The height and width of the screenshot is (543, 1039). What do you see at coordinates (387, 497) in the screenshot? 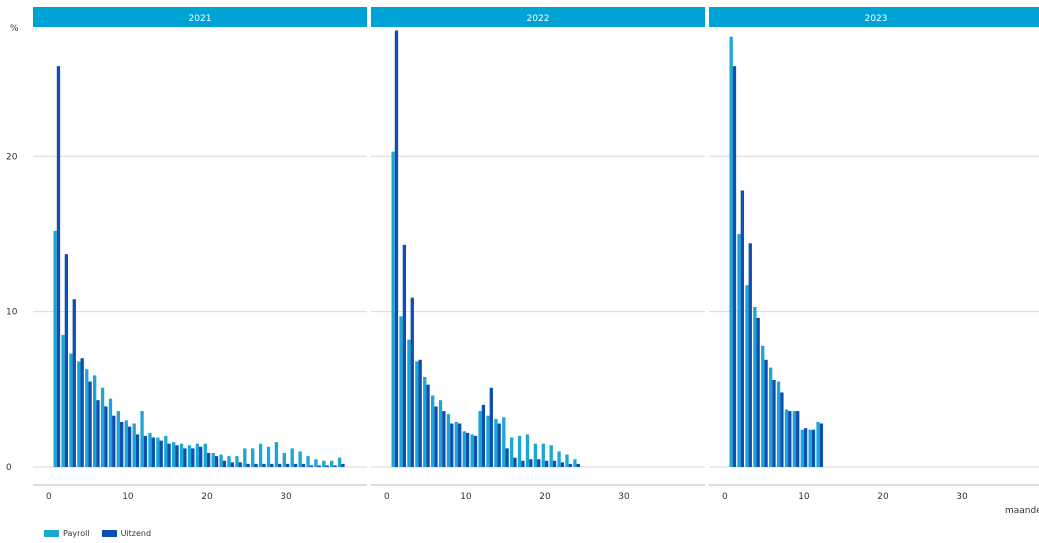
I see `x-tick-label: 0` at bounding box center [387, 497].